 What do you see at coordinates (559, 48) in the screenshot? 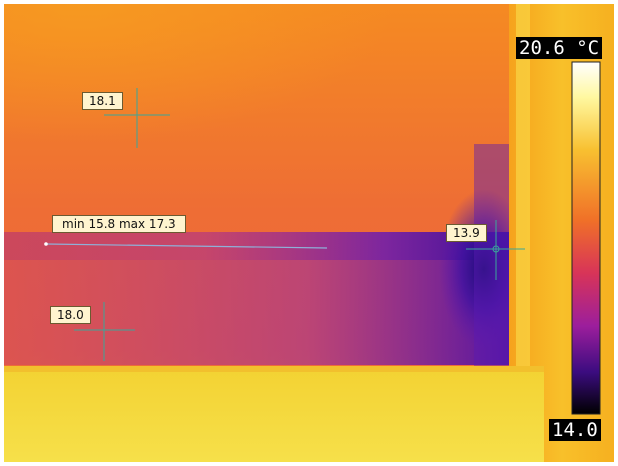
I see `scale-max-label: 20.6 °C` at bounding box center [559, 48].